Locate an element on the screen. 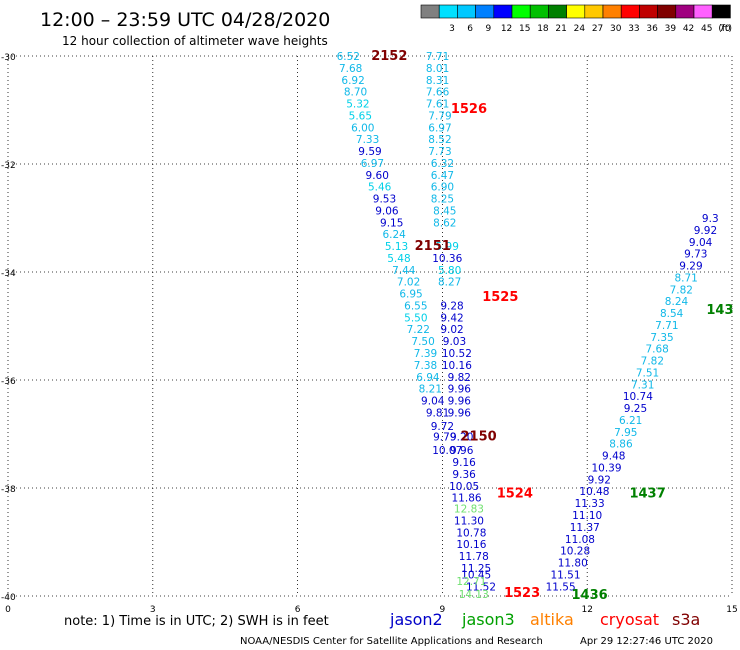 The image size is (740, 650). data-point-label: 5.65 is located at coordinates (360, 116).